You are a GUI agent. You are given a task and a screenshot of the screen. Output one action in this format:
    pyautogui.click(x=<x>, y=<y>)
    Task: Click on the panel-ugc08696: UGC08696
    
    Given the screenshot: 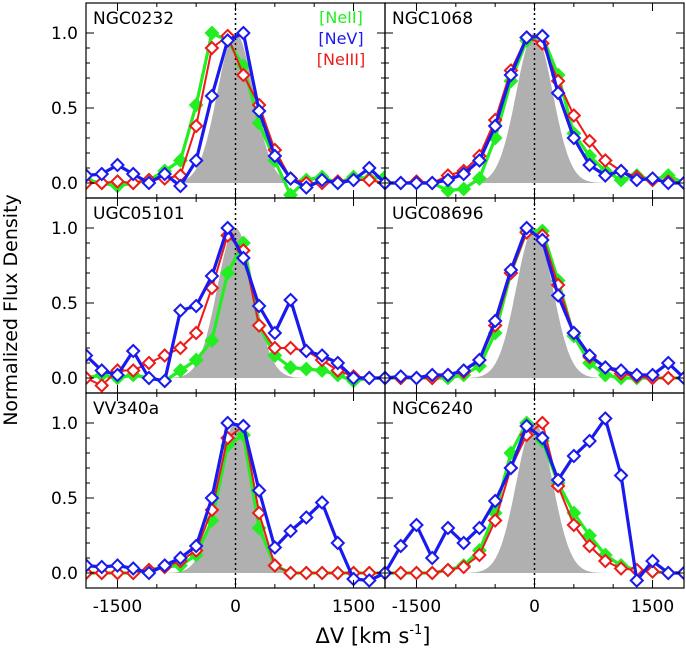 What is the action you would take?
    pyautogui.click(x=534, y=295)
    